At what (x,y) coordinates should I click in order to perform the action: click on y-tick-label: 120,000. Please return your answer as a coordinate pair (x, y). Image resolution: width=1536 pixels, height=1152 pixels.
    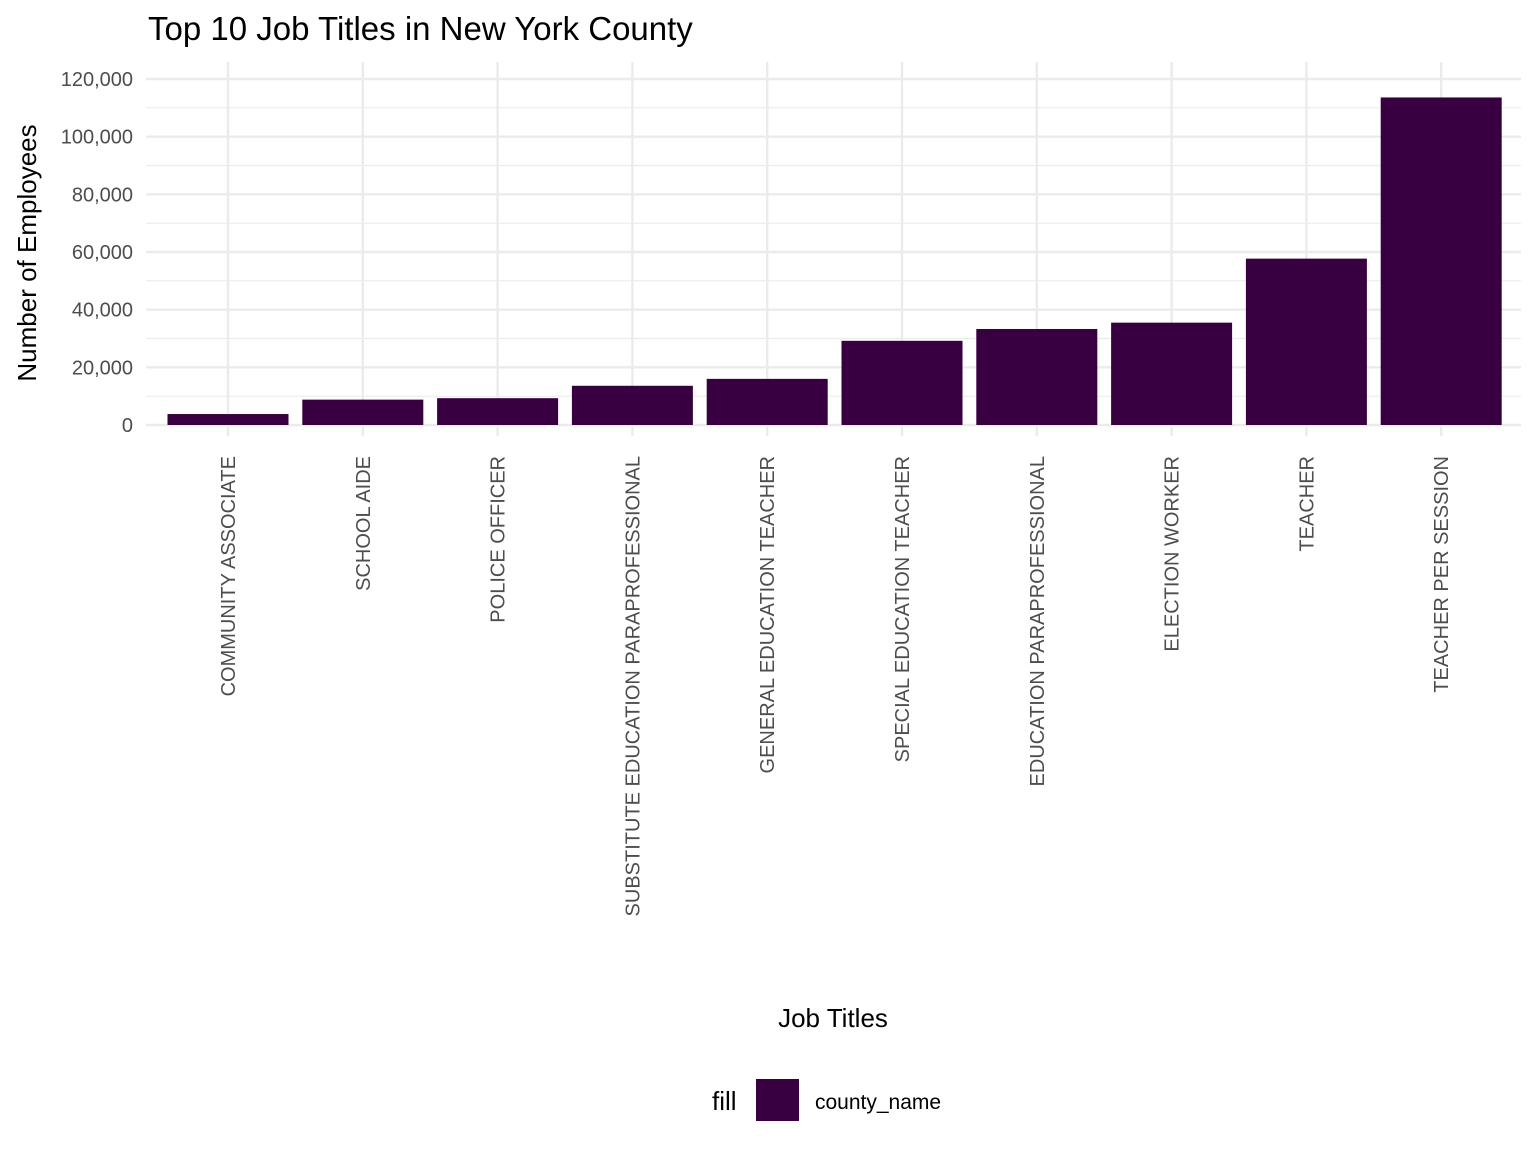
    Looking at the image, I should click on (97, 80).